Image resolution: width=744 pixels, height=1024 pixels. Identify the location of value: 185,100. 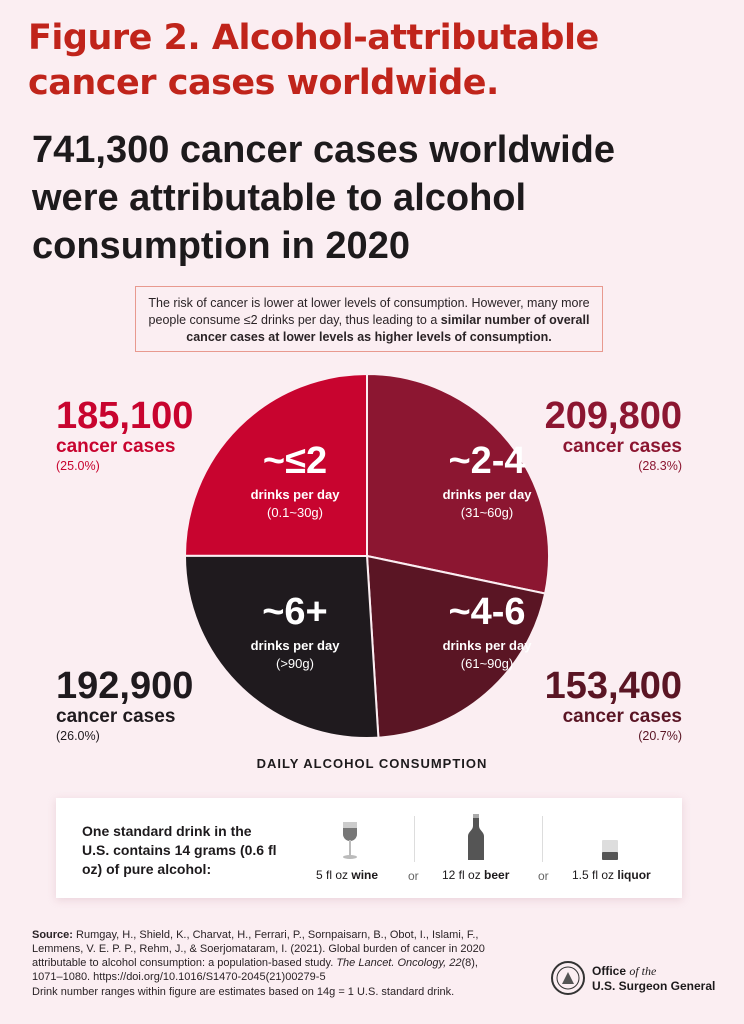
(125, 416).